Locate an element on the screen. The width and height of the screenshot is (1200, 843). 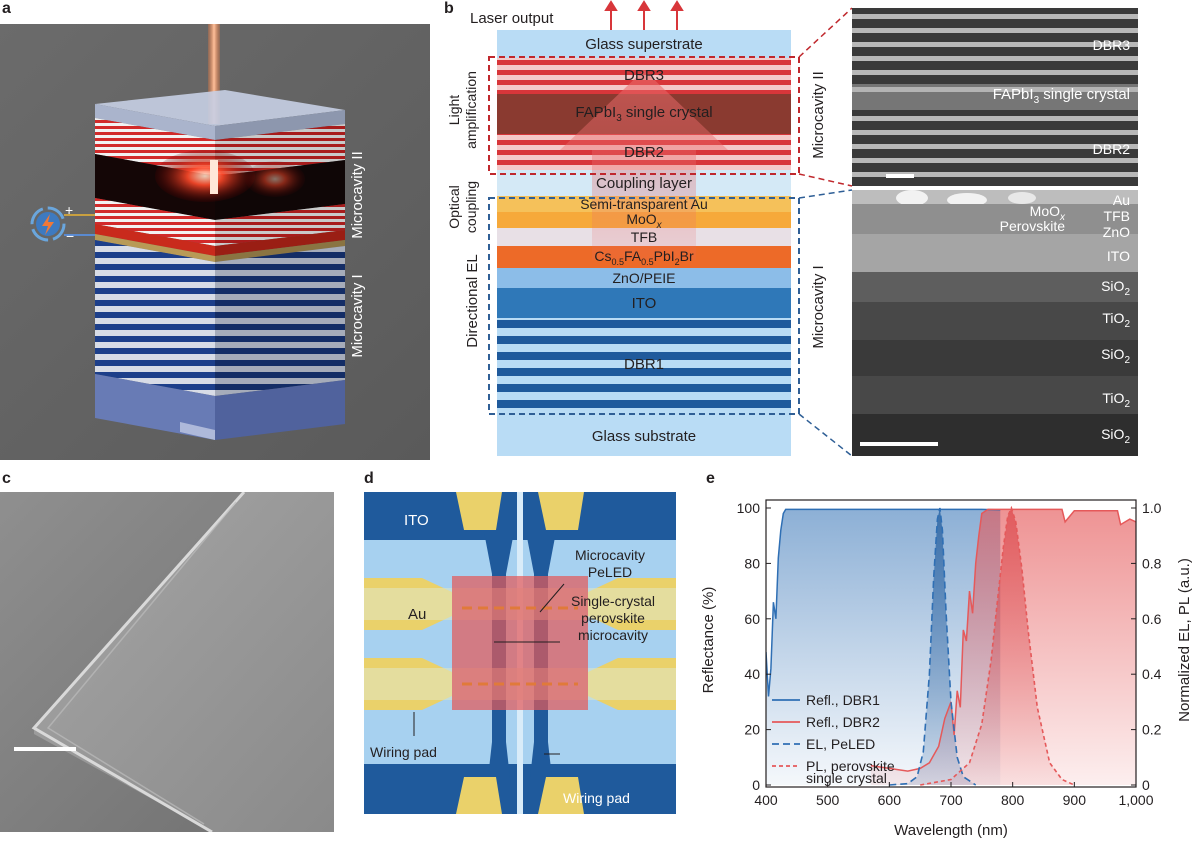
label-b-microcavity-1: Microcavity I is located at coordinates (818, 307).